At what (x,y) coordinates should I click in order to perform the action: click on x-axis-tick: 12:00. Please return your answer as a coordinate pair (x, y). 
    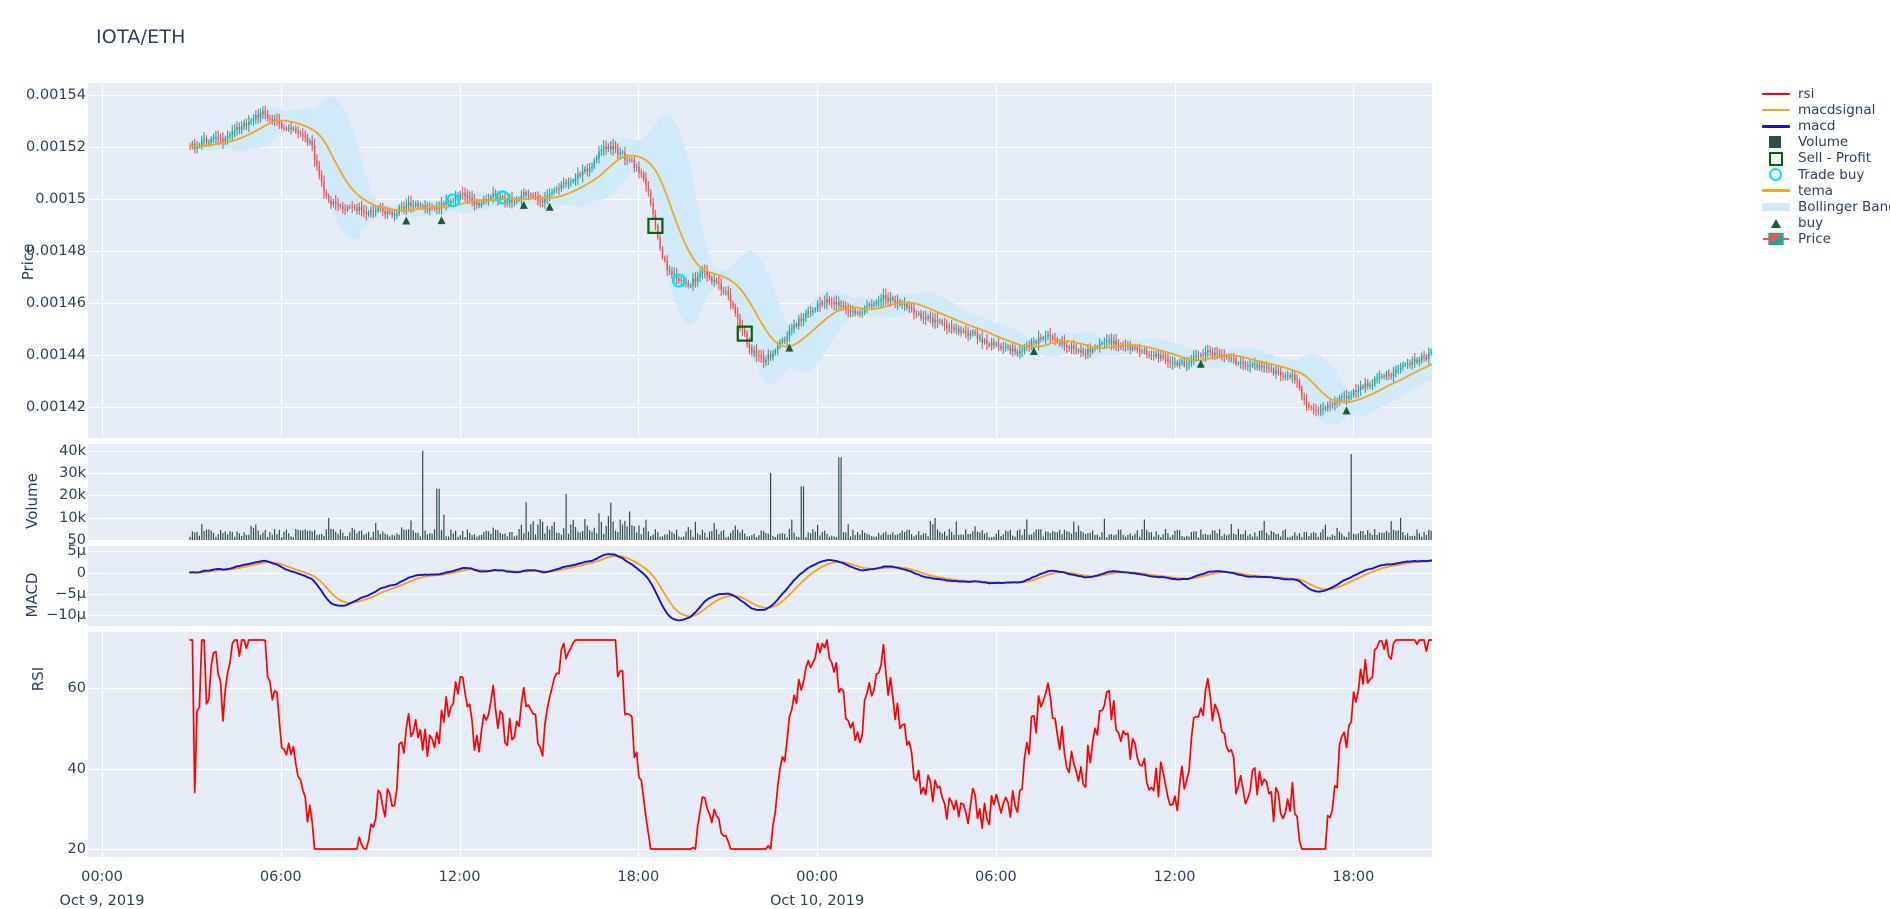
    Looking at the image, I should click on (459, 877).